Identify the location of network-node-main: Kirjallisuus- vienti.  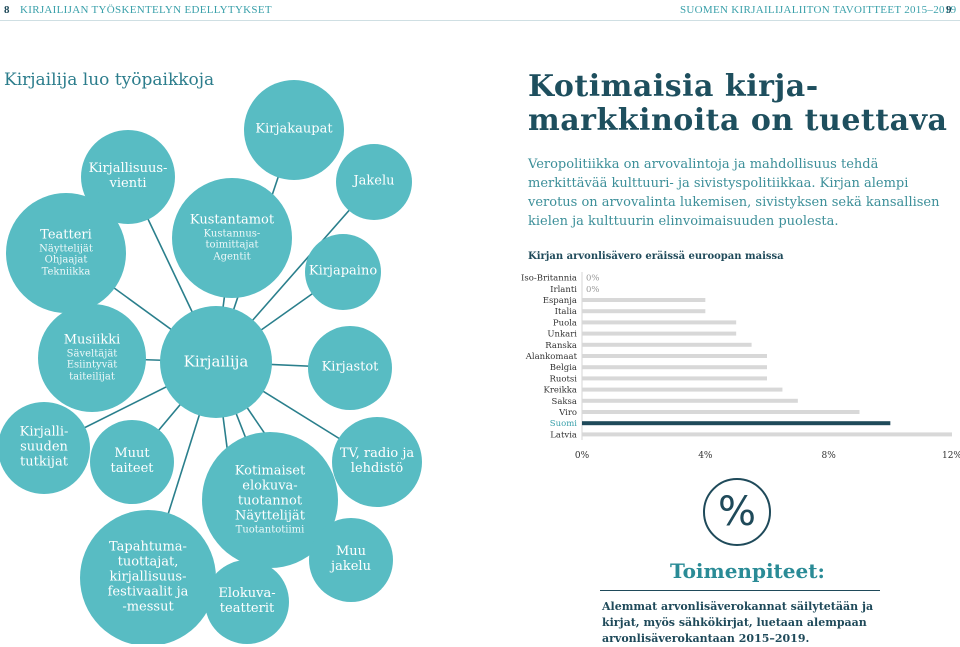
(128, 176).